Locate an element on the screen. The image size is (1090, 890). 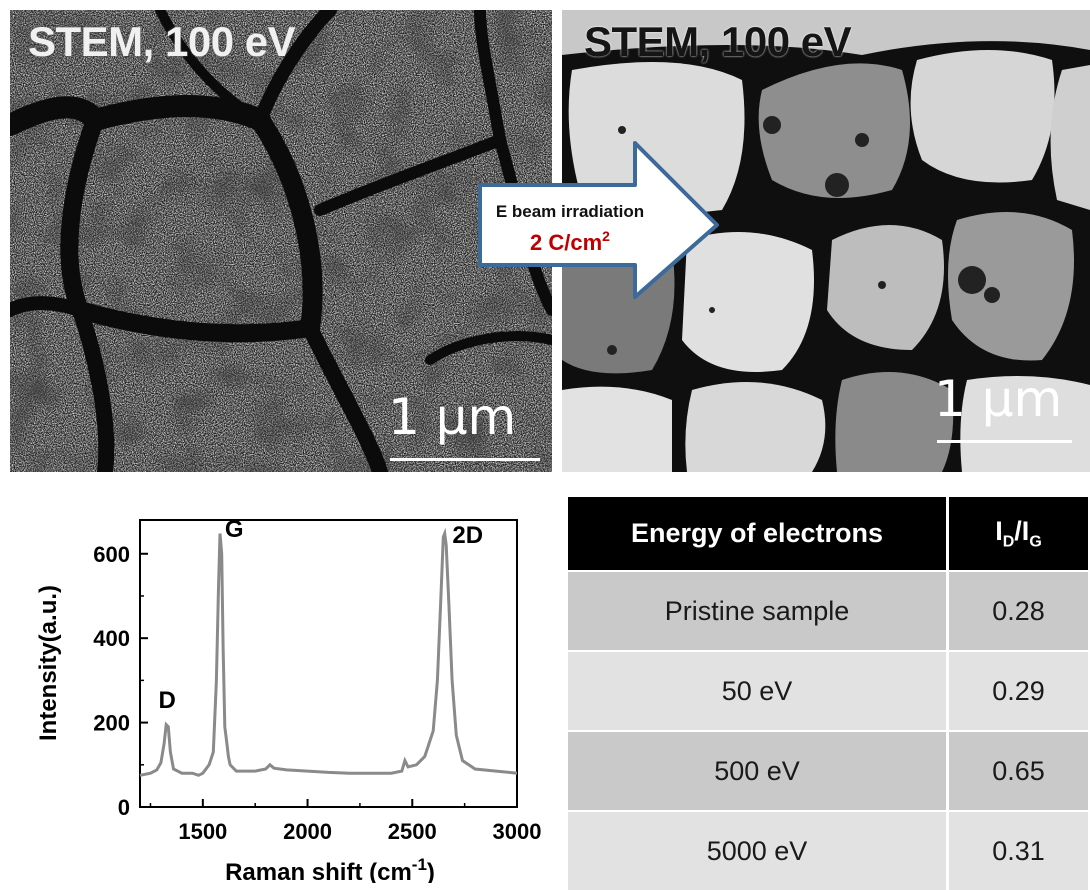
header-ratio-g: G is located at coordinates (1035, 542).